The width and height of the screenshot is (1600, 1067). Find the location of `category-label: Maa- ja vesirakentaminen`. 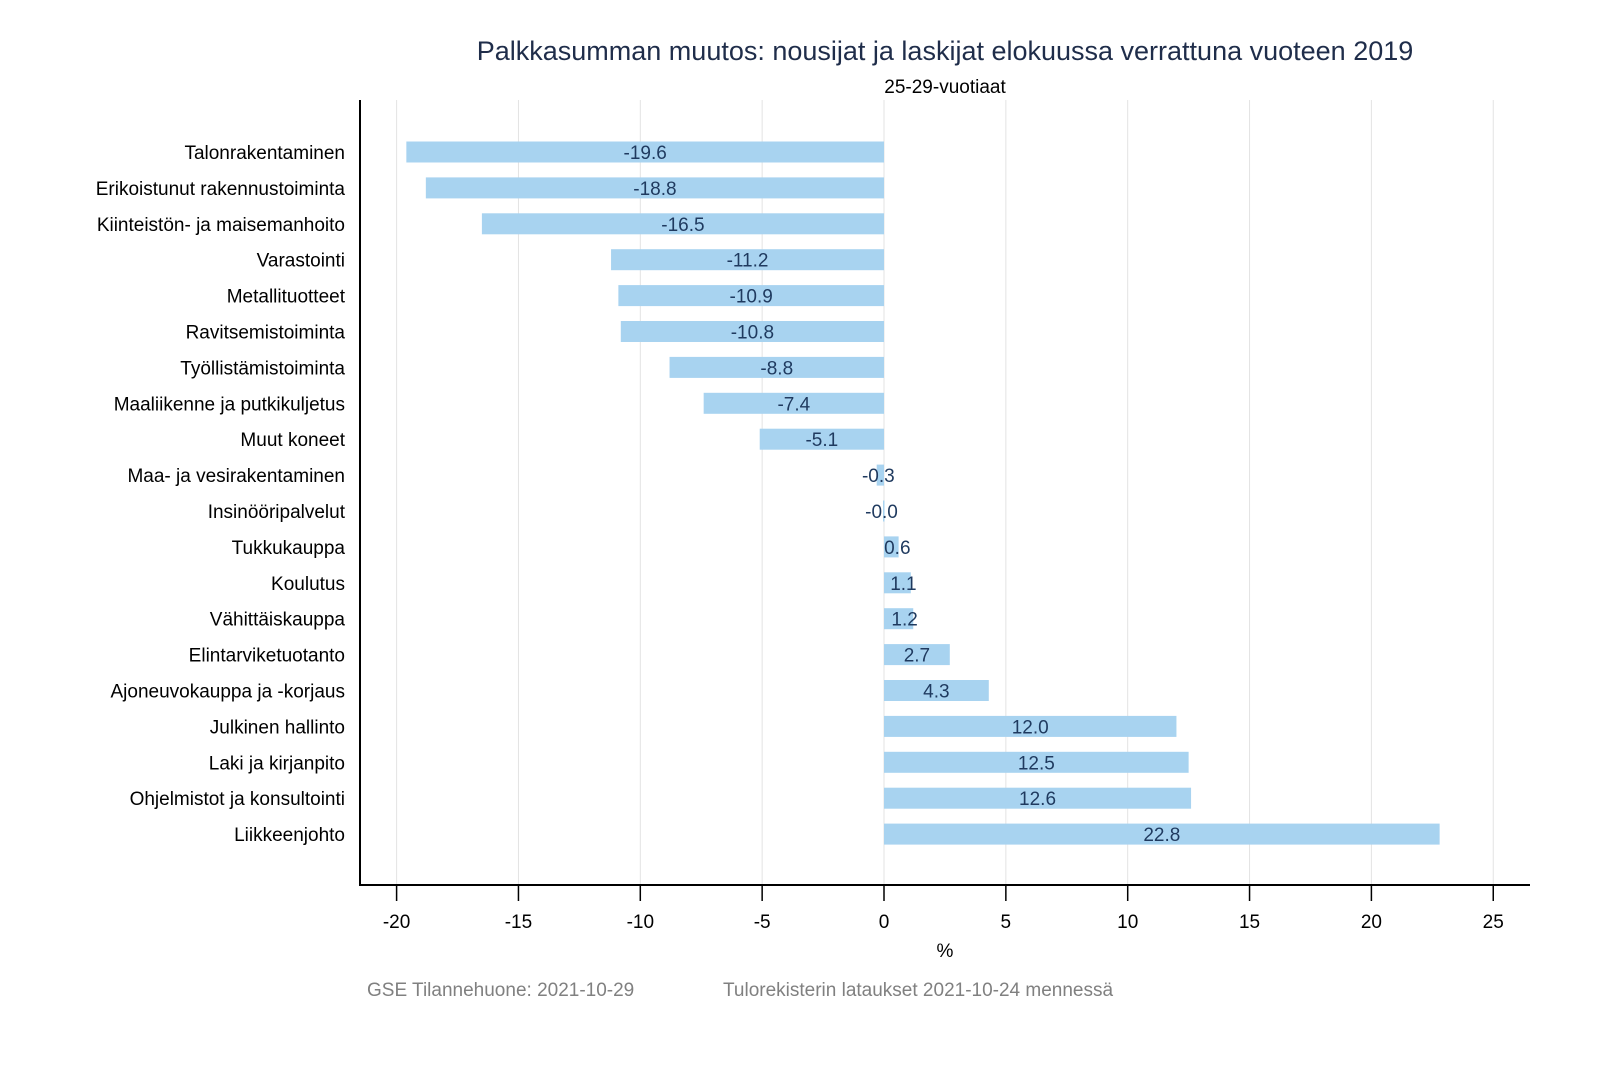

category-label: Maa- ja vesirakentaminen is located at coordinates (236, 476).